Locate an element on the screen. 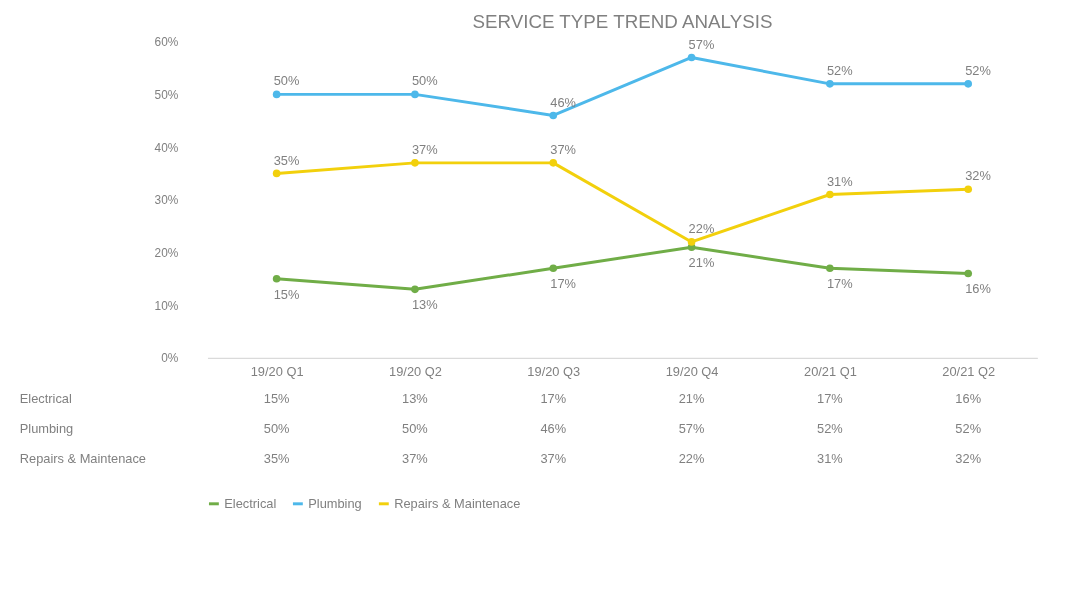 Image resolution: width=1067 pixels, height=591 pixels. y-tick-label: 0% is located at coordinates (170, 358).